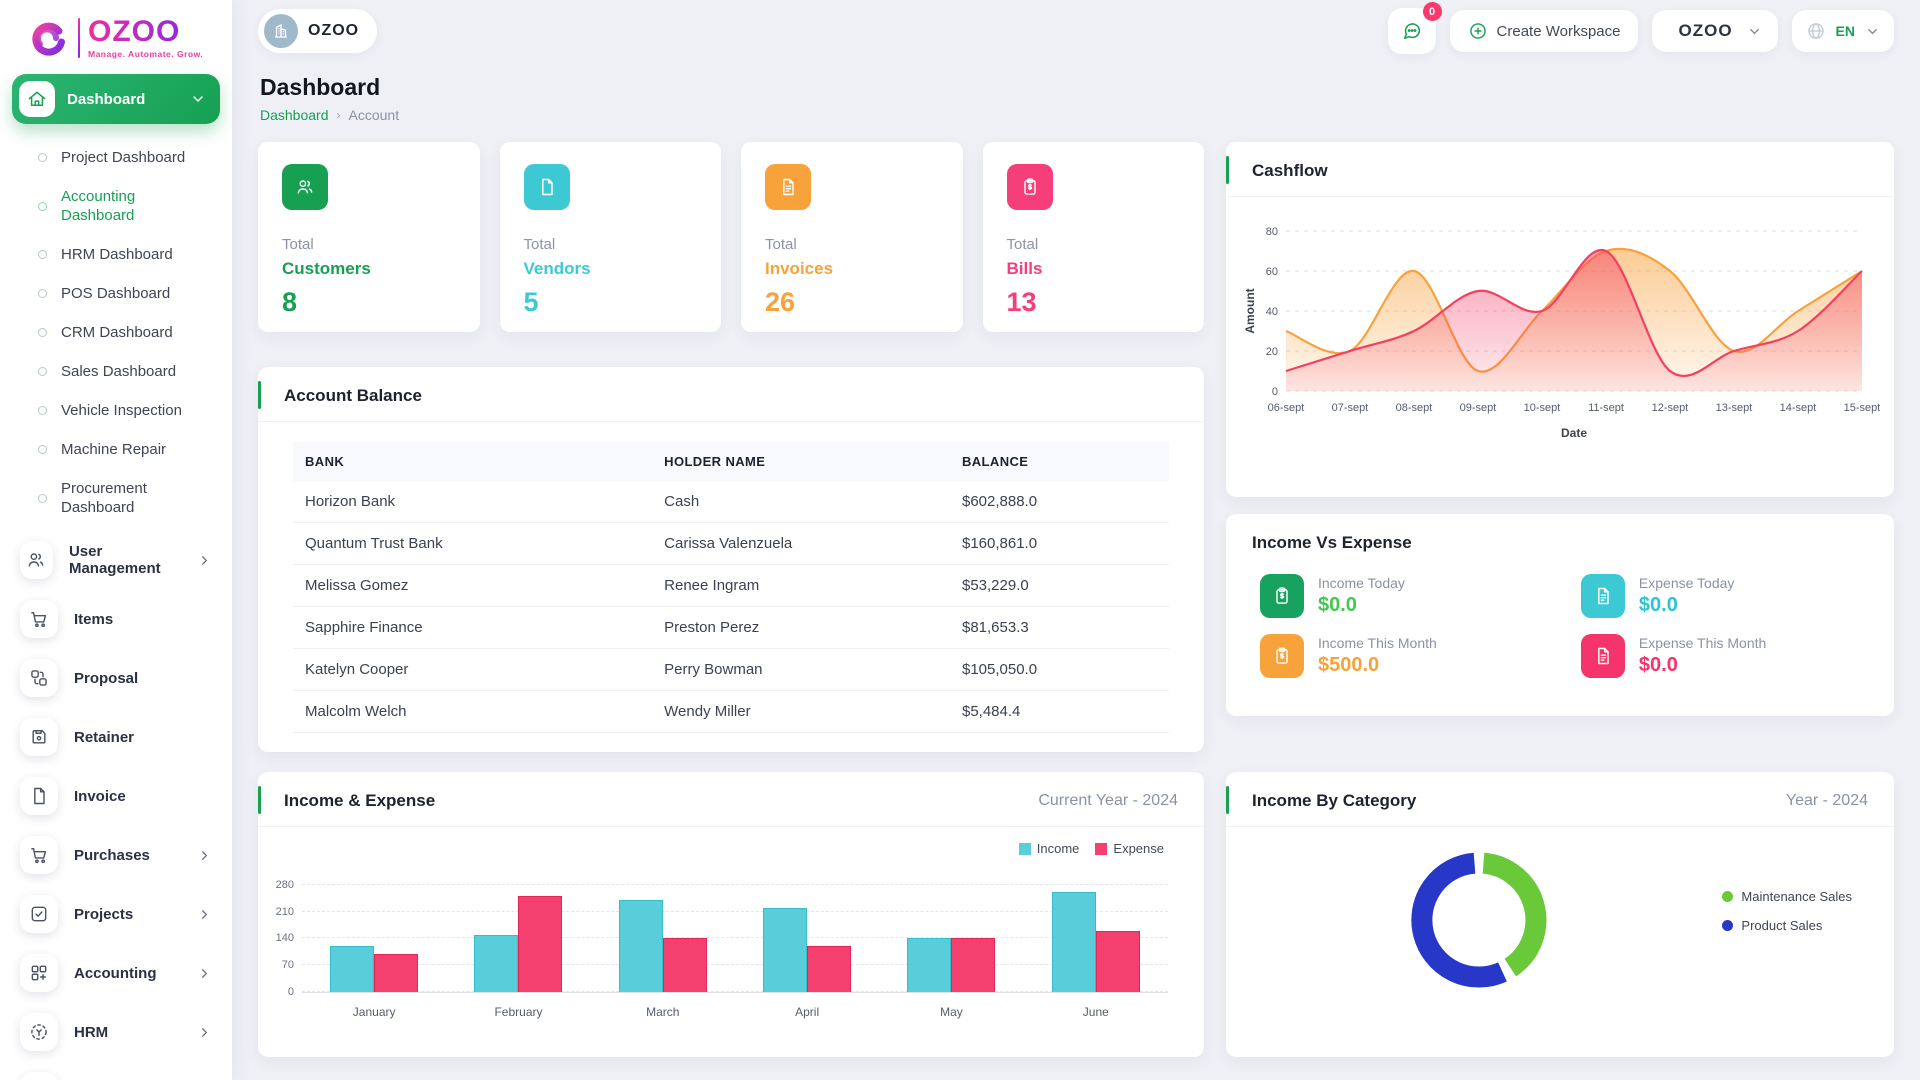  What do you see at coordinates (663, 1012) in the screenshot?
I see `x-axis-label: March` at bounding box center [663, 1012].